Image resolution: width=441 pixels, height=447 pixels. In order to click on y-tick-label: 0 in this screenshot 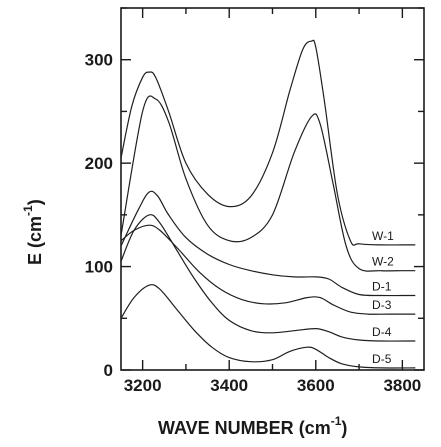, I will do `click(108, 370)`.